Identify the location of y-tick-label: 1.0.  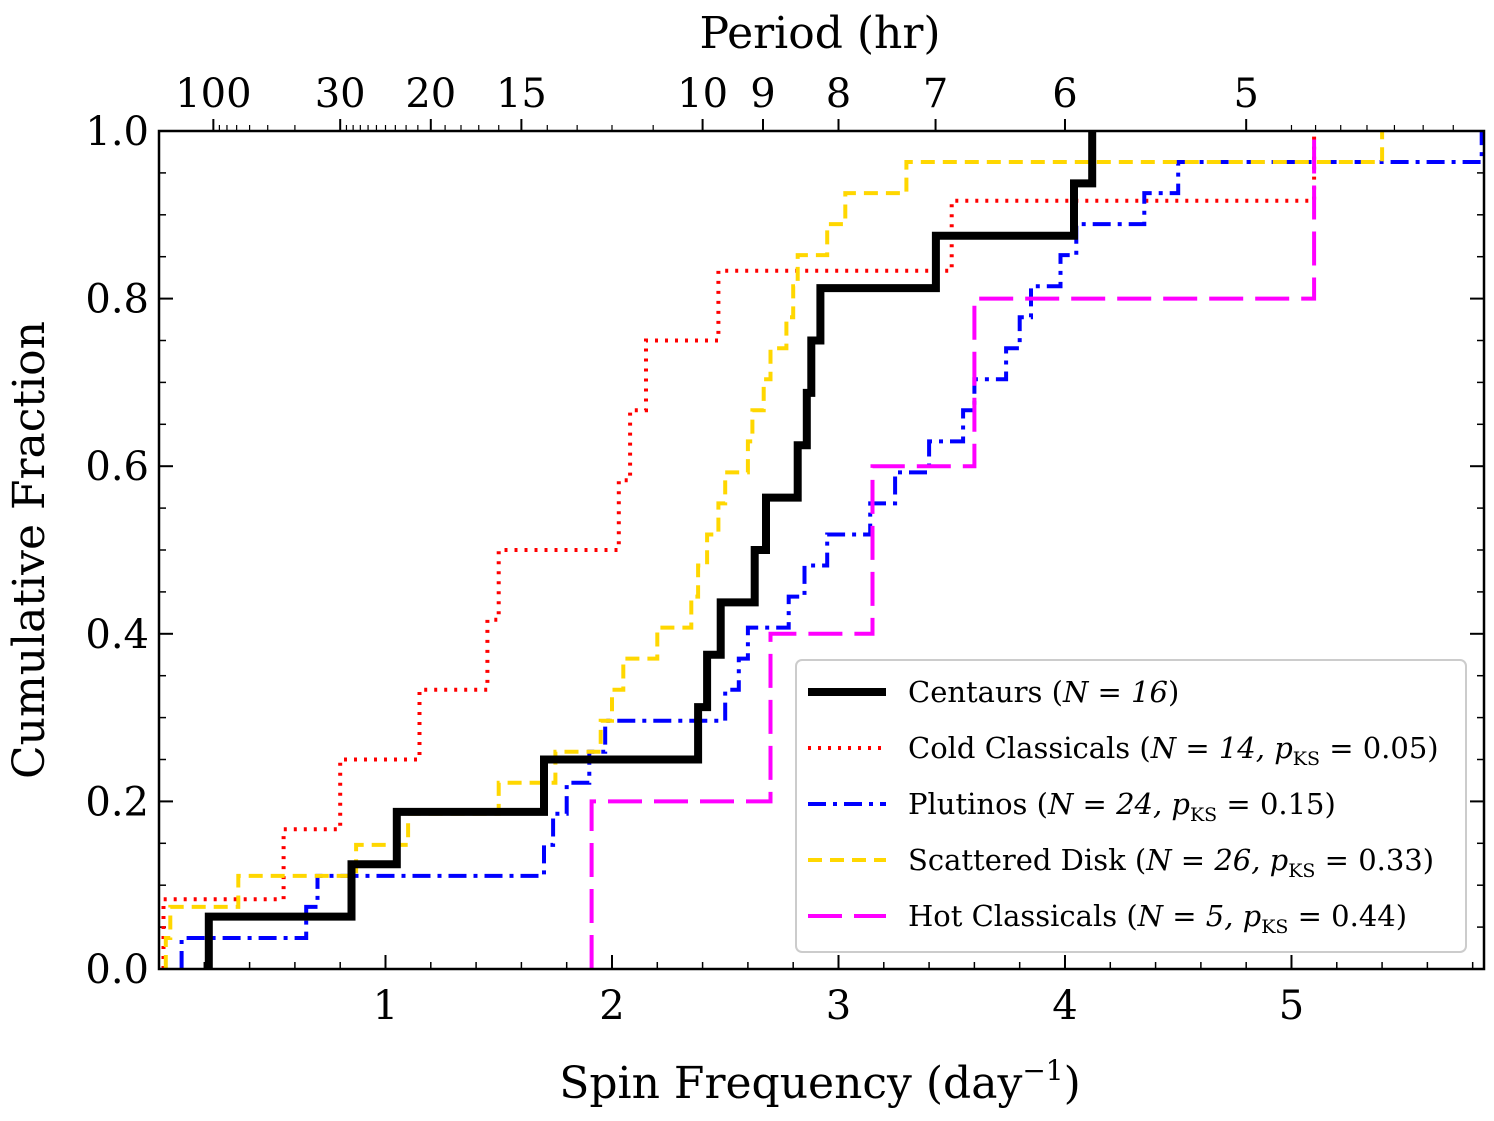
(117, 132).